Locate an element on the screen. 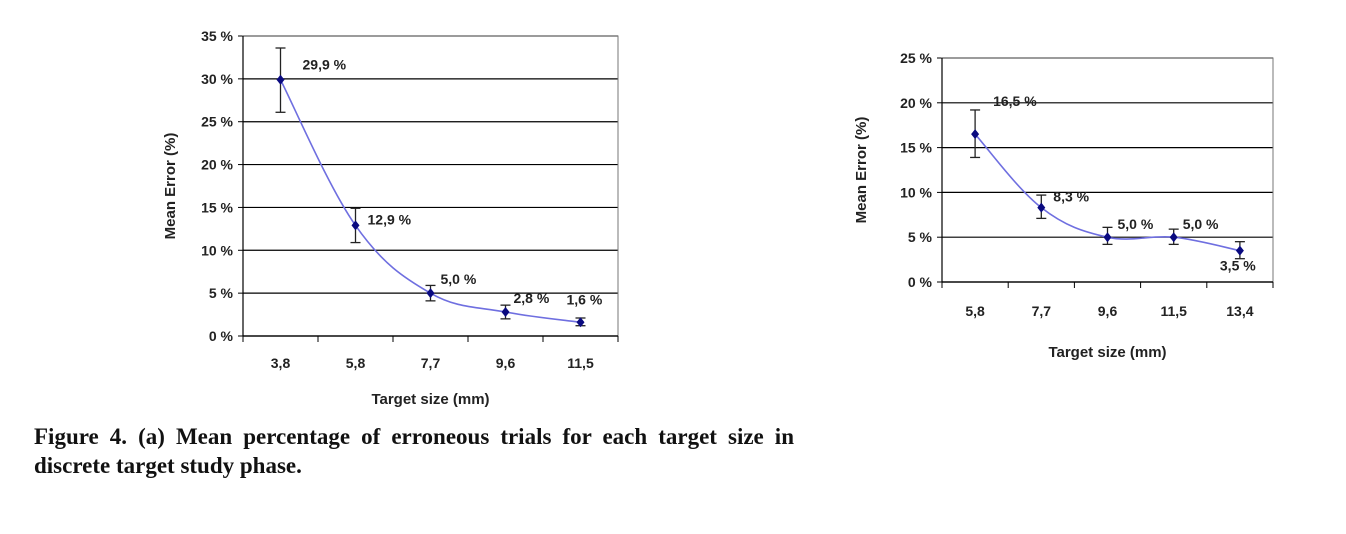 The width and height of the screenshot is (1346, 534). plot-area is located at coordinates (1107, 170).